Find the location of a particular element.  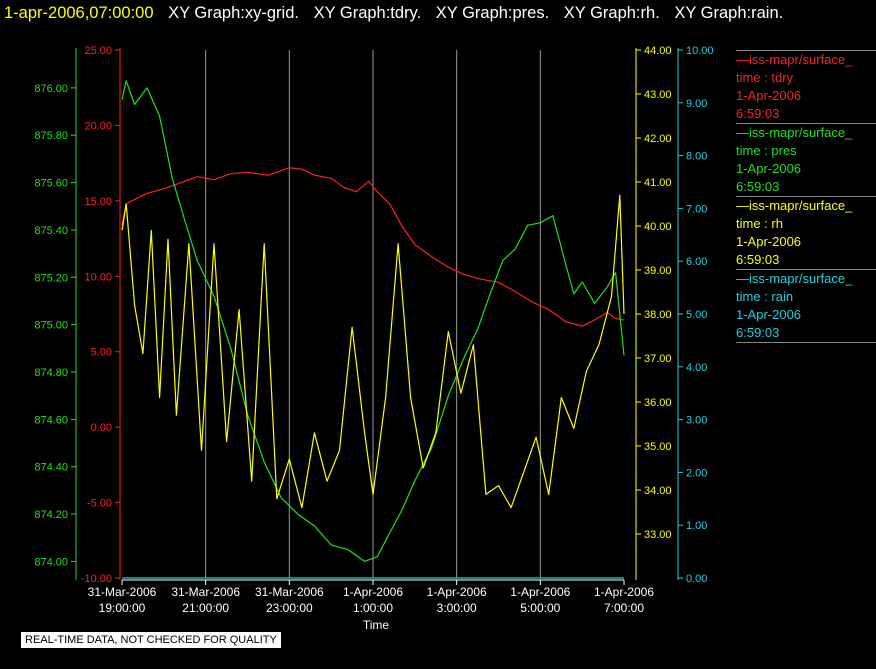

legend-time-tdry: 6:59:03 is located at coordinates (758, 113).